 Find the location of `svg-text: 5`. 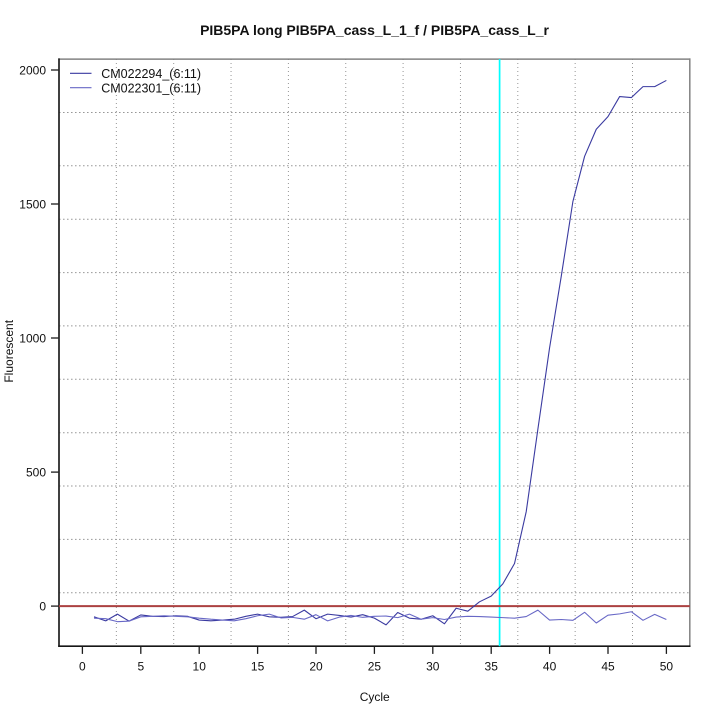

svg-text: 5 is located at coordinates (140, 667).